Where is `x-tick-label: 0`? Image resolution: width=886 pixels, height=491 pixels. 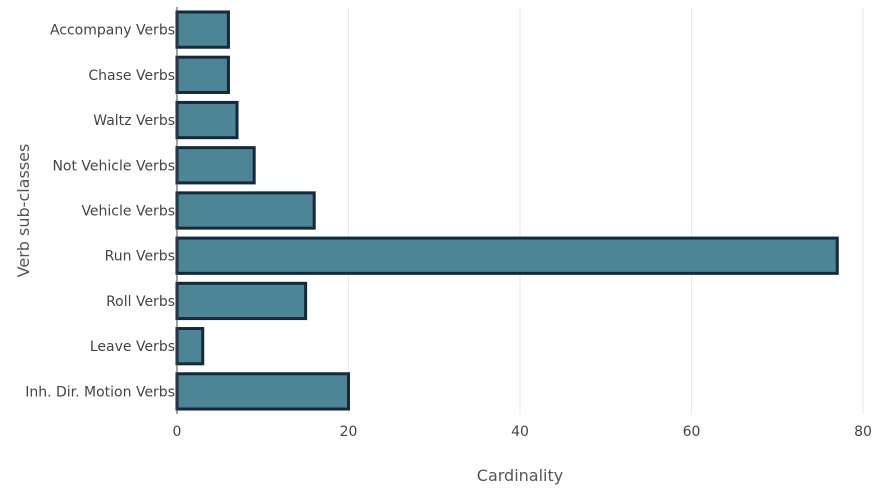
x-tick-label: 0 is located at coordinates (177, 432).